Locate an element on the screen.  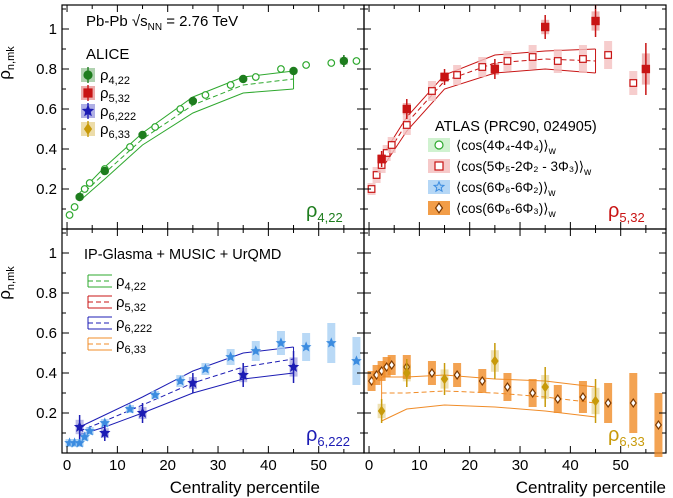
alice-legend-label: ρ6,222 is located at coordinates (118, 113).